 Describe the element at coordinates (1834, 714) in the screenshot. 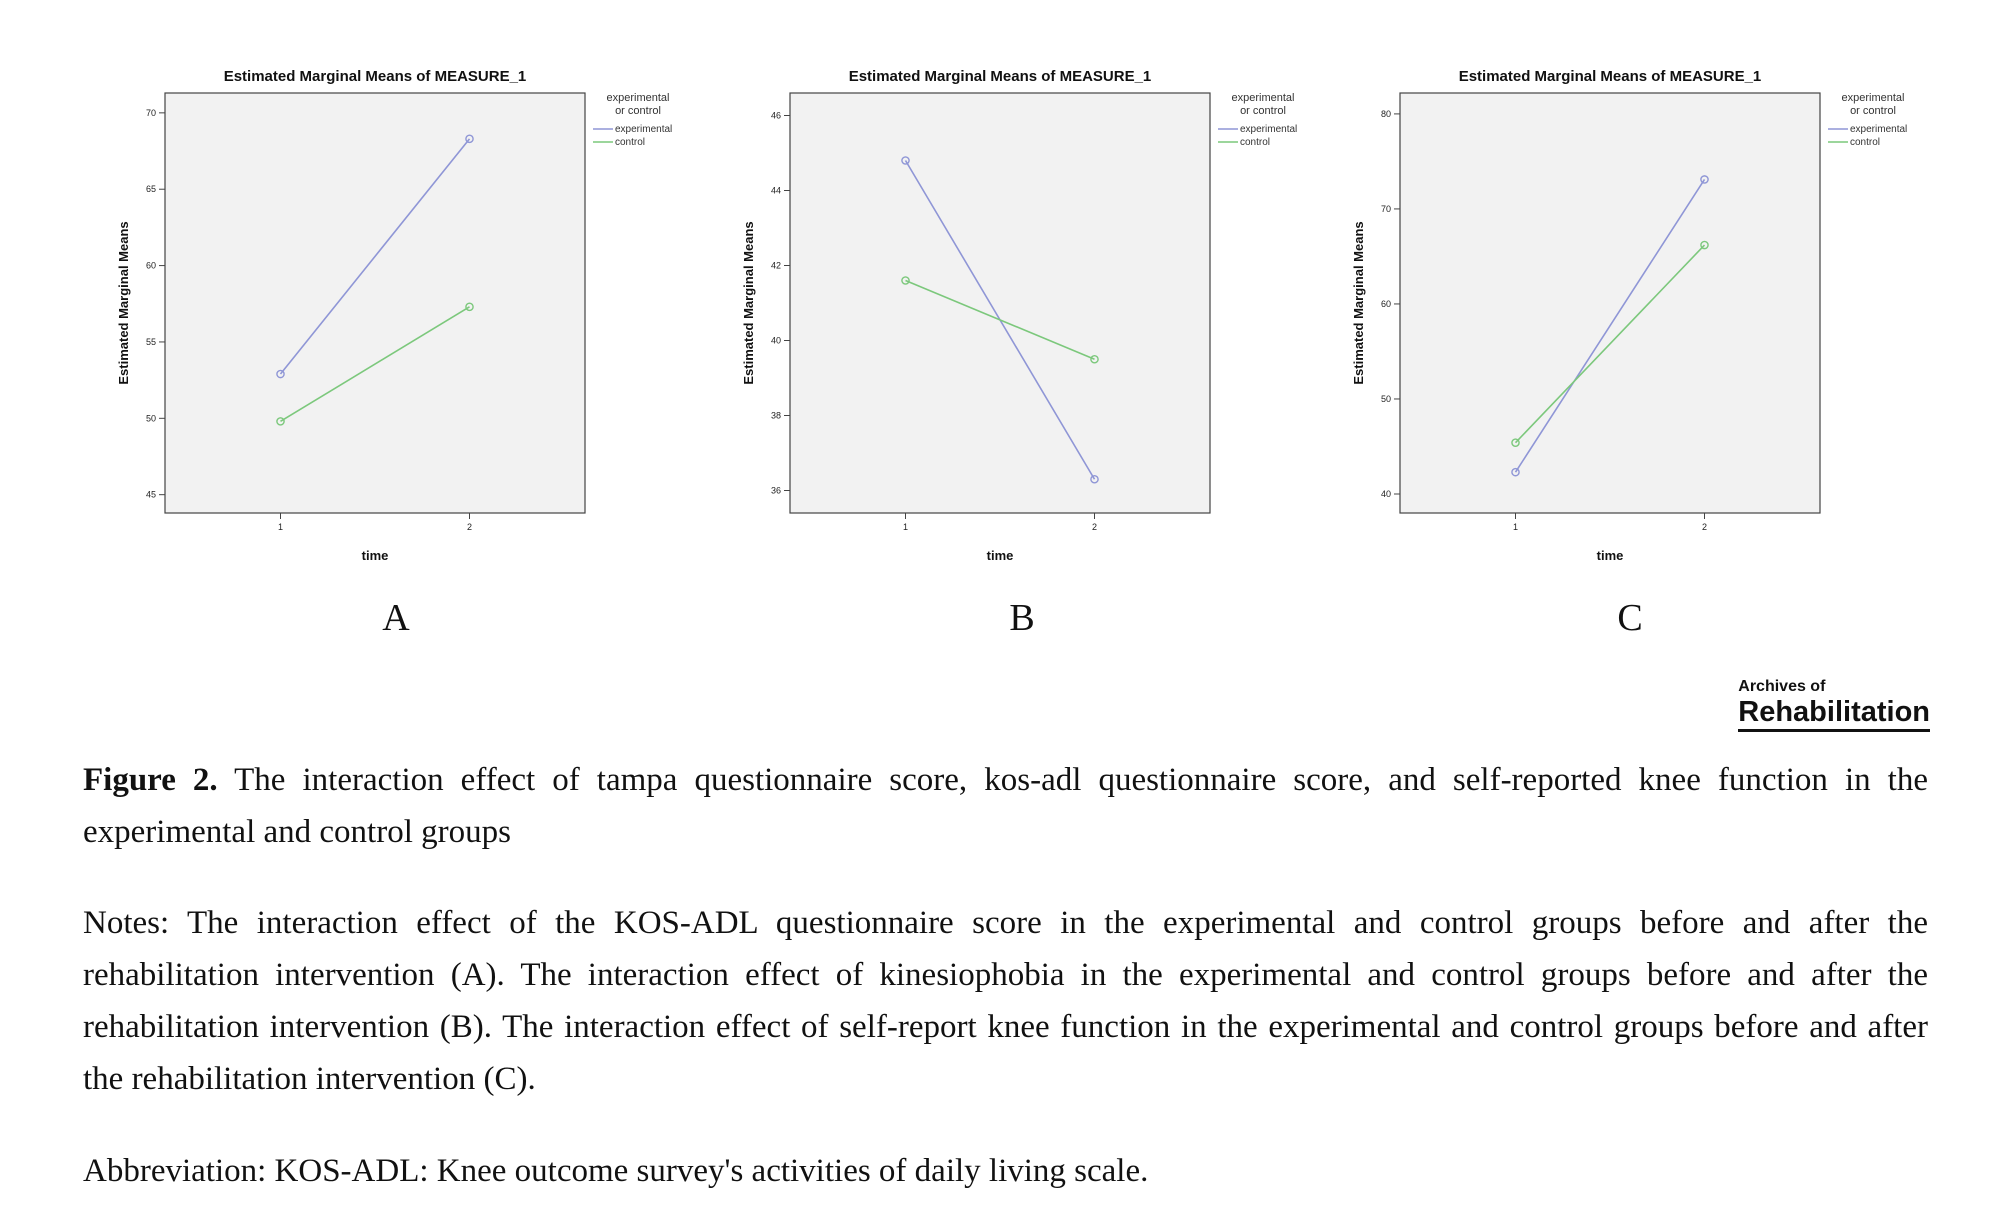

I see `logo-line-2: Rehabilitation` at that location.